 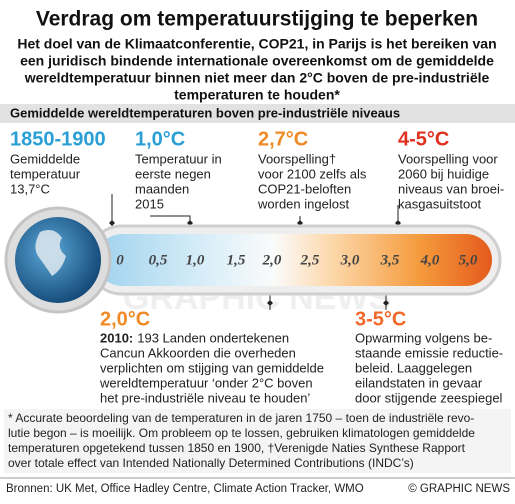 What do you see at coordinates (45, 158) in the screenshot?
I see `callout-text: Gemiddelde` at bounding box center [45, 158].